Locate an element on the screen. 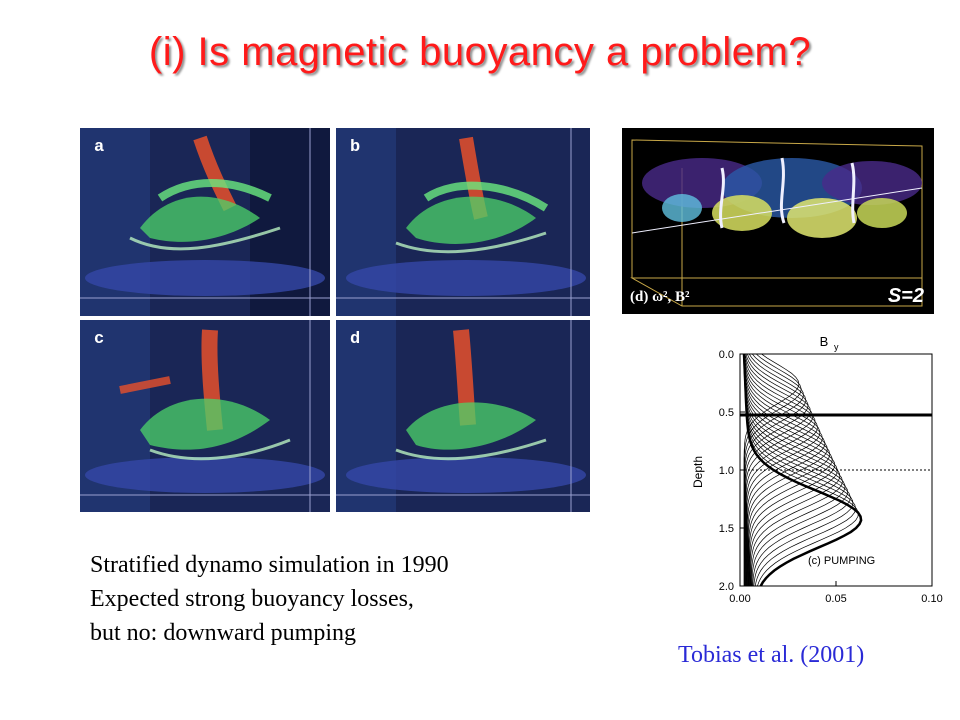 The width and height of the screenshot is (960, 720). convection-simulation-image: (d) ω², B² S=2 is located at coordinates (778, 221).